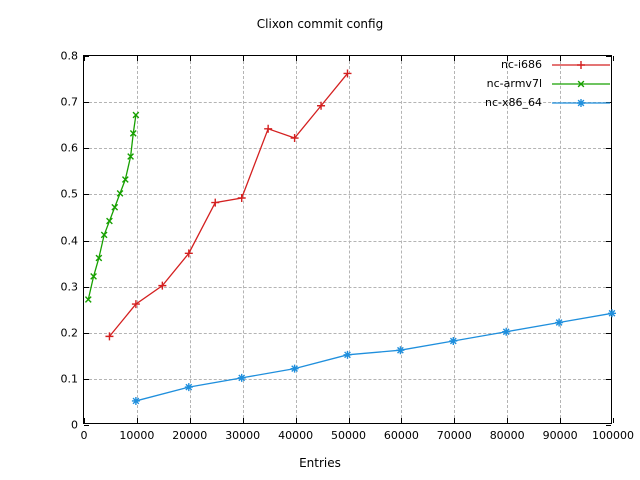 The image size is (640, 480). What do you see at coordinates (69, 240) in the screenshot?
I see `y-tick-label: 0.4` at bounding box center [69, 240].